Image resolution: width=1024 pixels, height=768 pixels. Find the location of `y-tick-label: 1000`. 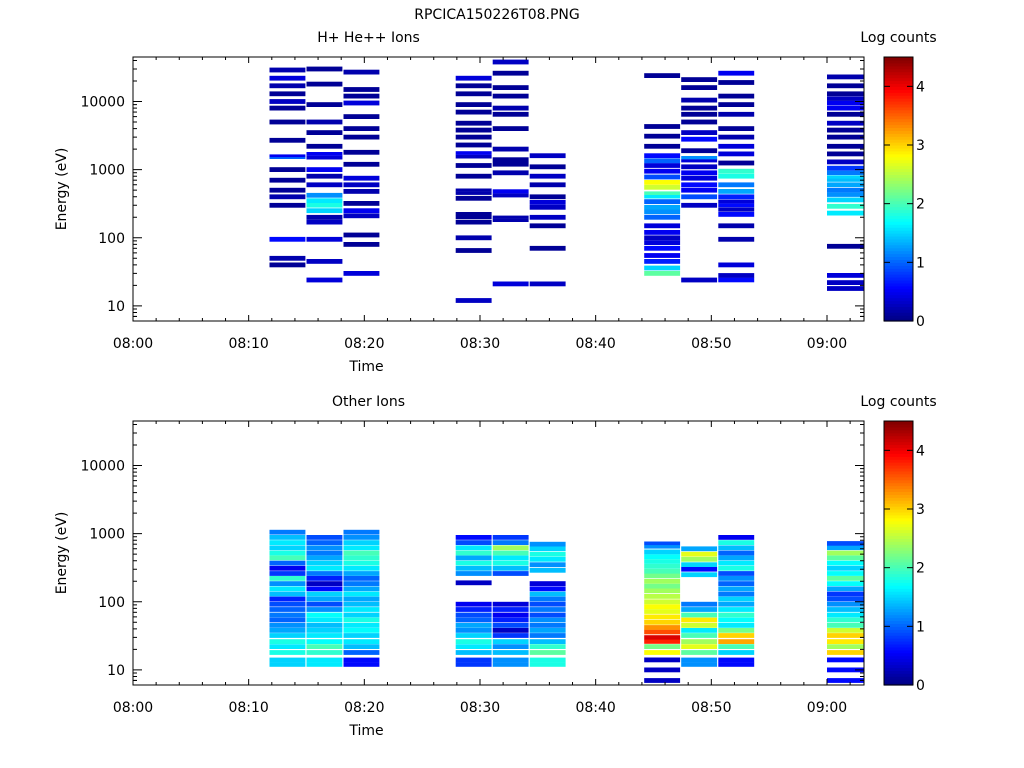

y-tick-label: 1000 is located at coordinates (107, 535).